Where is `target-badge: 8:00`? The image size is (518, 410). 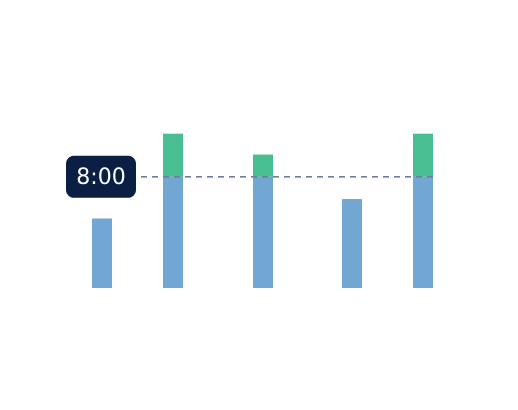 target-badge: 8:00 is located at coordinates (101, 176).